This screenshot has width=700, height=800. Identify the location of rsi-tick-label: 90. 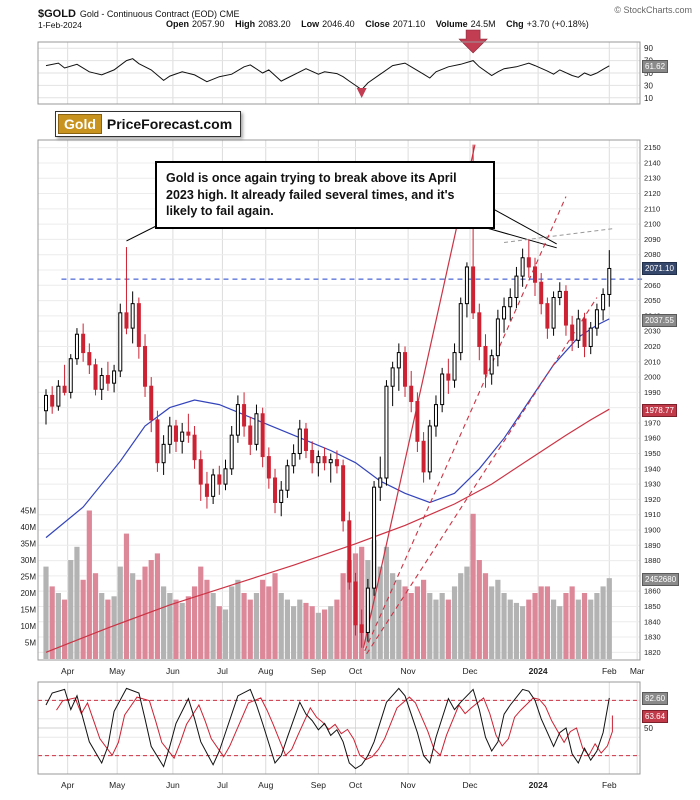
(648, 48).